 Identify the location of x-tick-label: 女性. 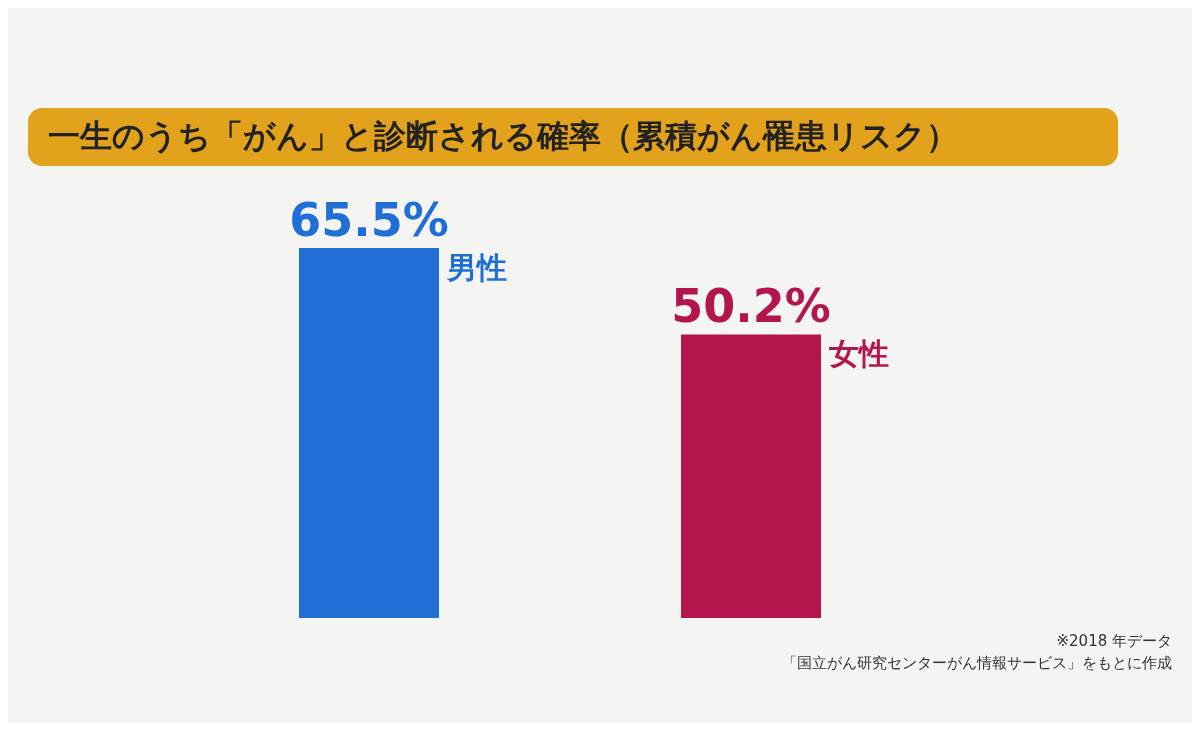
(858, 354).